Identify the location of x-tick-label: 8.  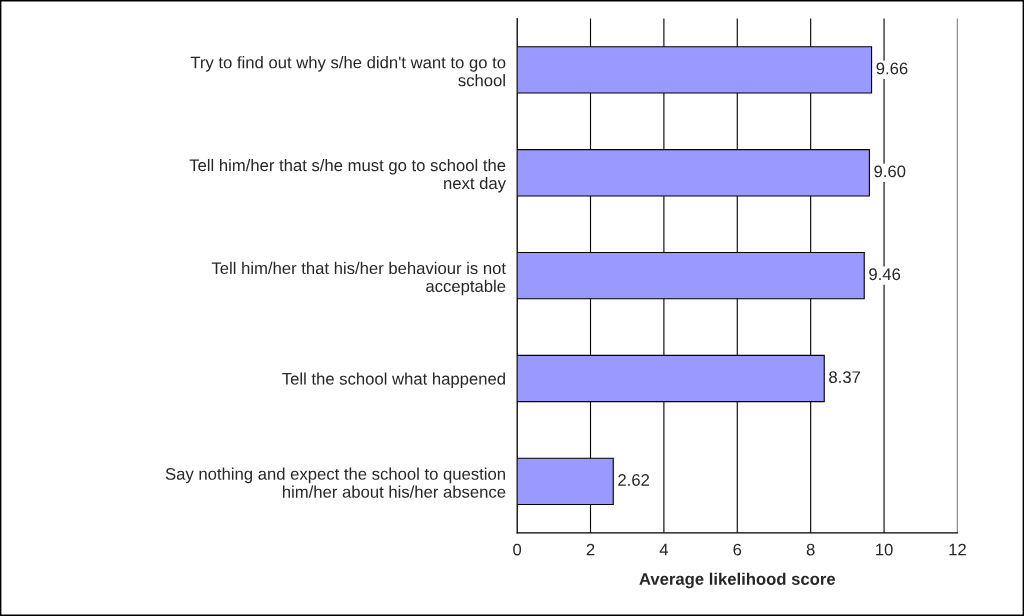
(810, 549).